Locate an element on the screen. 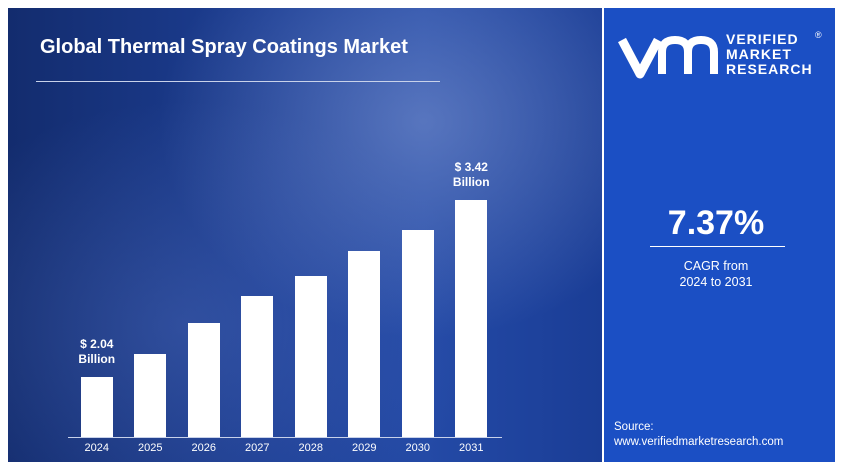 The width and height of the screenshot is (847, 476). x-tick-label: 2024 is located at coordinates (96, 448).